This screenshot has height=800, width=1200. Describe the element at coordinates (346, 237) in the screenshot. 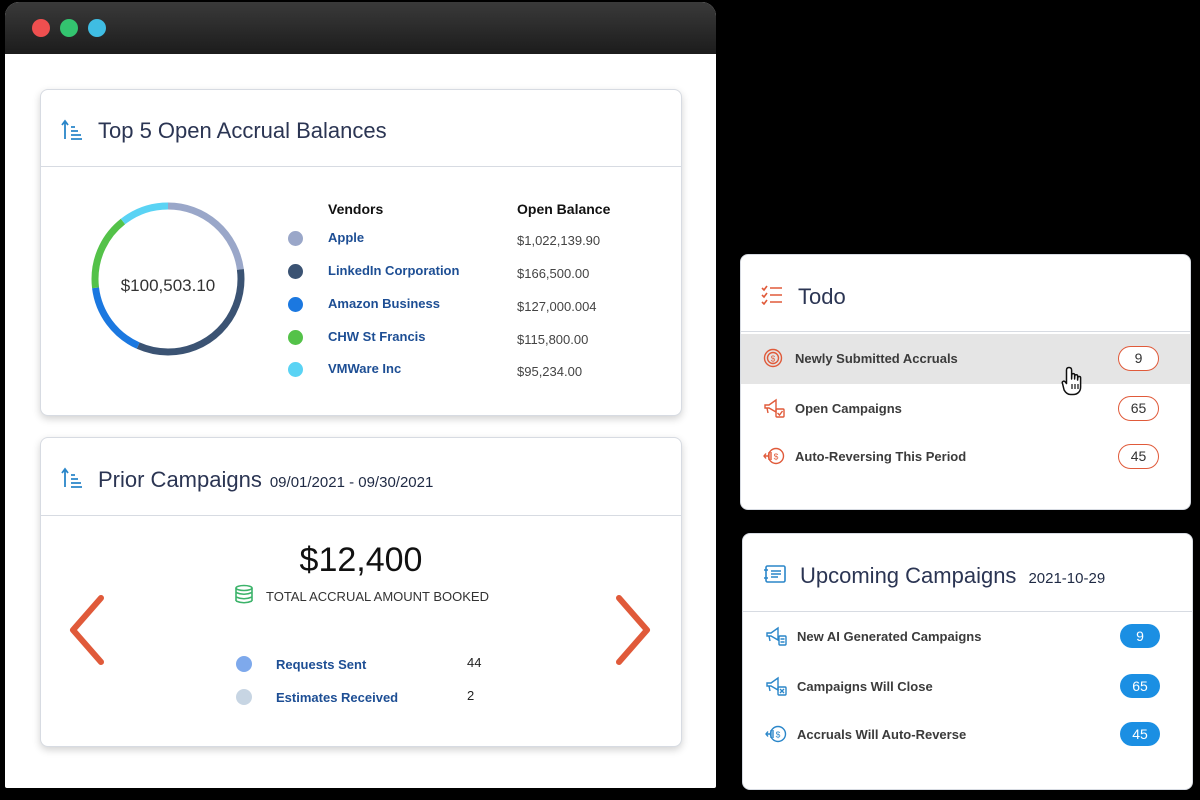

I see `vendor-link: Apple` at that location.